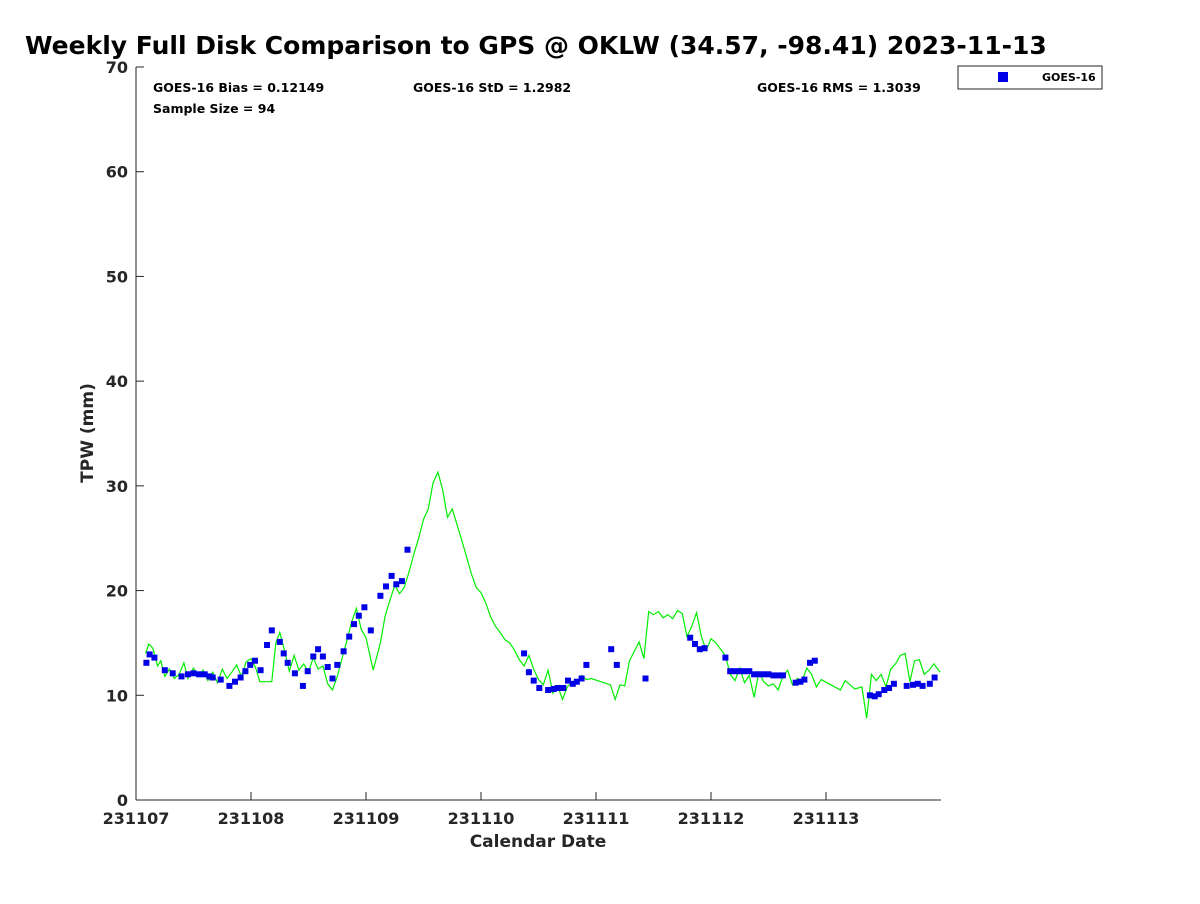 This screenshot has height=904, width=1200. Describe the element at coordinates (117, 695) in the screenshot. I see `y-tick-label: 10` at that location.